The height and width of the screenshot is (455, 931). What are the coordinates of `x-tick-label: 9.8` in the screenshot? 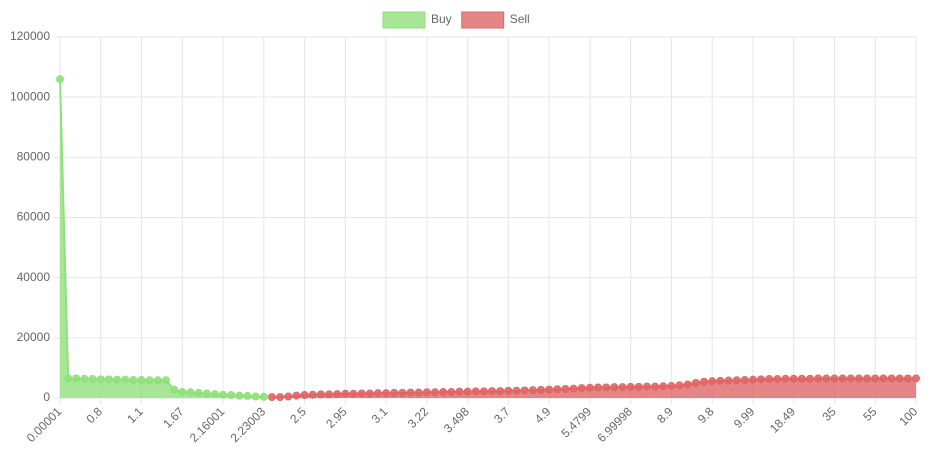 It's located at (706, 415).